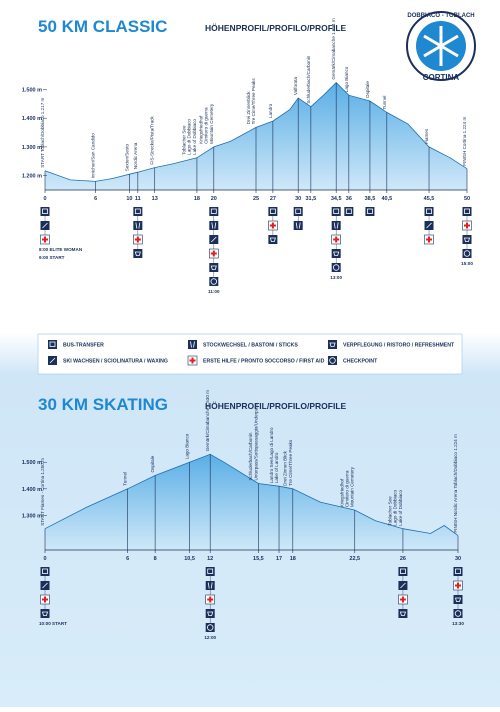  I want to click on station-label: Landro See/Lago di Landro, so click(271, 455).